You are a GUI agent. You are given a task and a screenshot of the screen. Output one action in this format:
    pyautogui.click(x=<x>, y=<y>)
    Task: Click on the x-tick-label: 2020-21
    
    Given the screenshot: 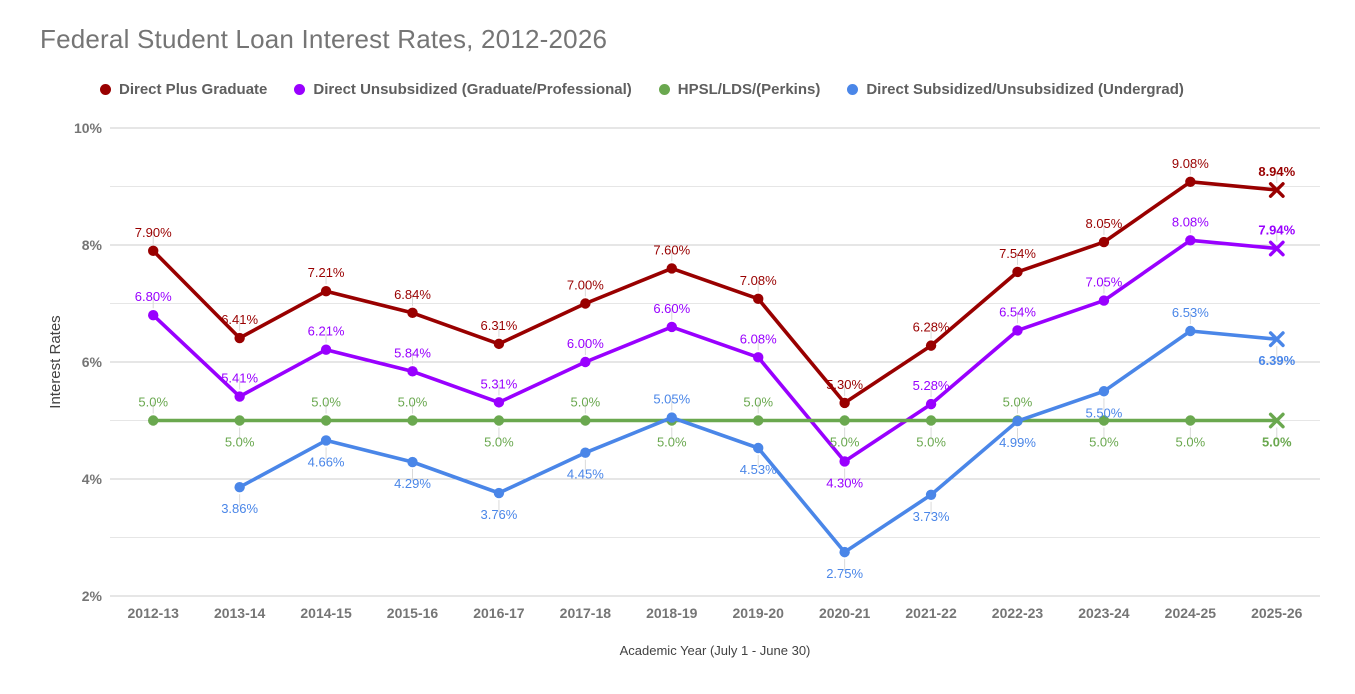 What is the action you would take?
    pyautogui.click(x=845, y=613)
    